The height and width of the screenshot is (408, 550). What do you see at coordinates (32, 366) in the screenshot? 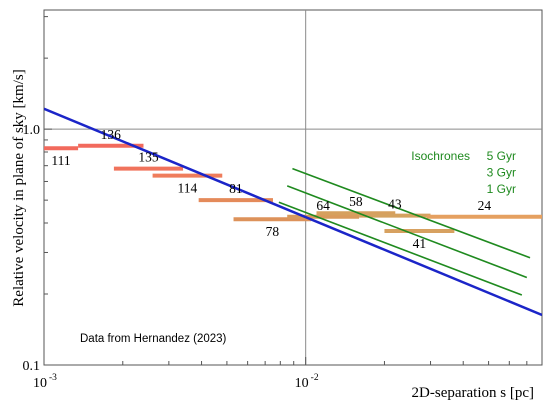
I see `y-tick-label: 0.1` at bounding box center [32, 366].